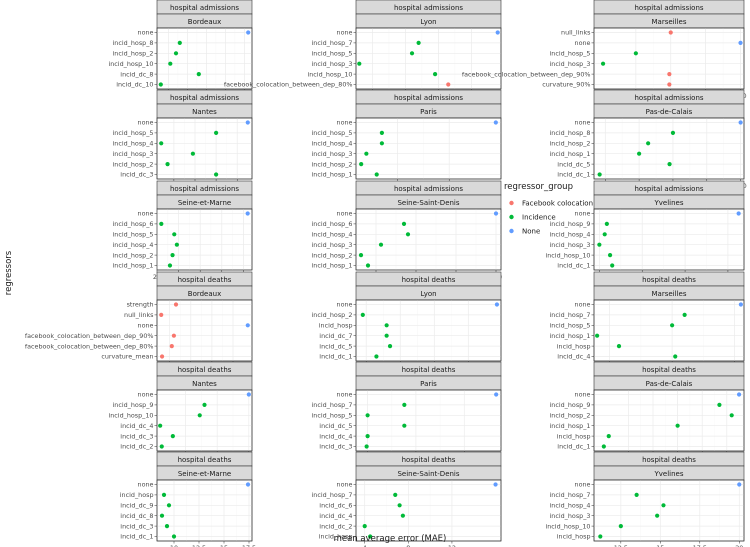 This screenshot has width=750, height=547. I want to click on y-tick-label: incid_dc_1, so click(573, 175).